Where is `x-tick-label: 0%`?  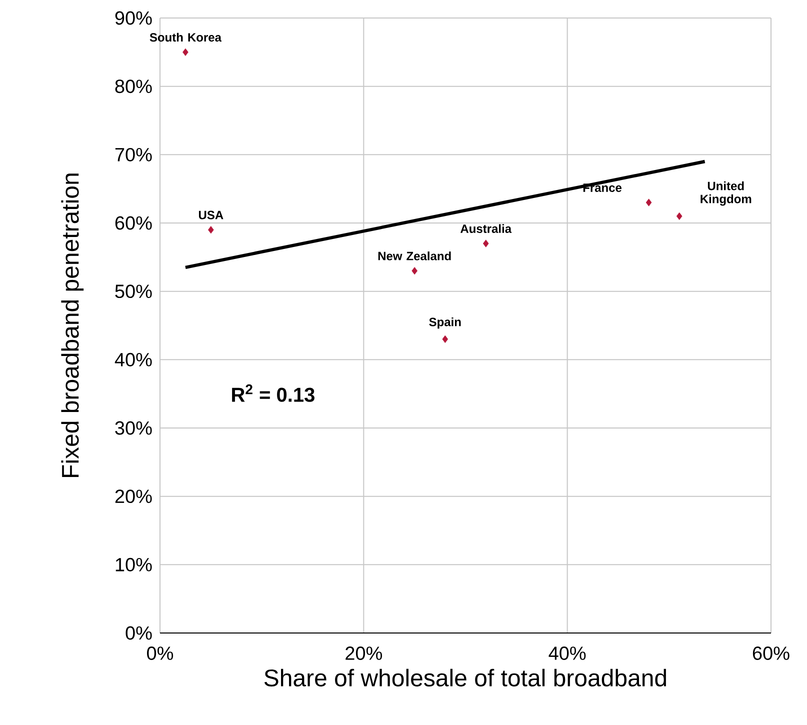 x-tick-label: 0% is located at coordinates (160, 653).